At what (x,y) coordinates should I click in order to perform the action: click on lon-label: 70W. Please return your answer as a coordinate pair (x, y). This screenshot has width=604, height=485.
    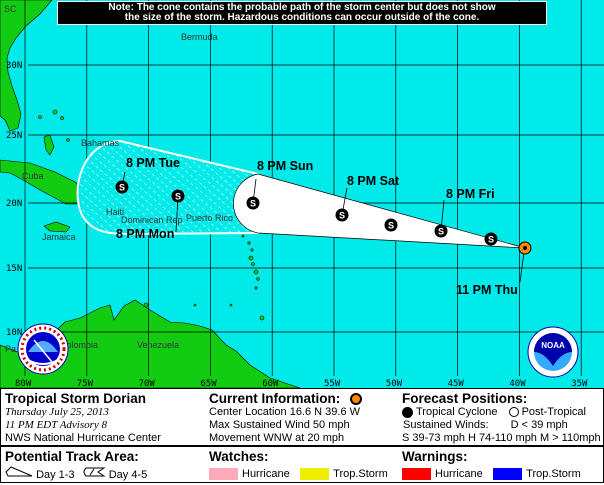
    Looking at the image, I should click on (147, 383).